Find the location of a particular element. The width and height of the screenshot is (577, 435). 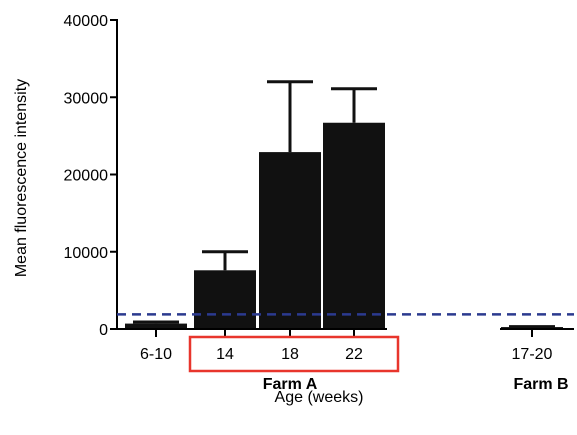

x-tick-label: 22 is located at coordinates (354, 354).